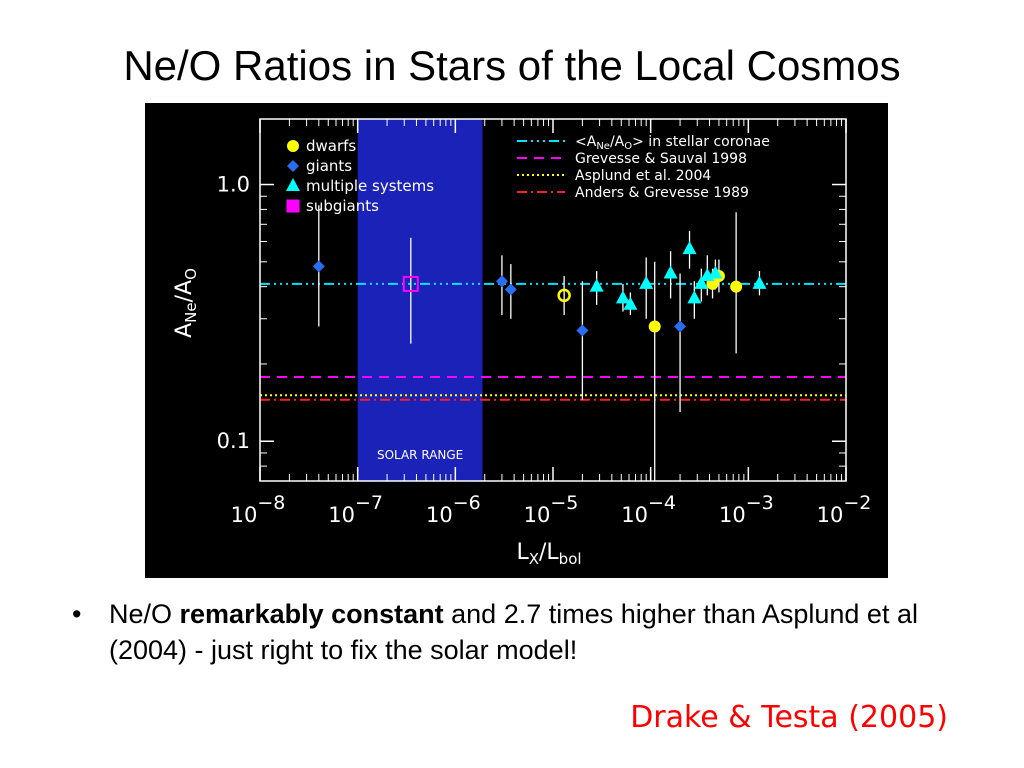  What do you see at coordinates (760, 503) in the screenshot?
I see `x-tick-exponent: −3` at bounding box center [760, 503].